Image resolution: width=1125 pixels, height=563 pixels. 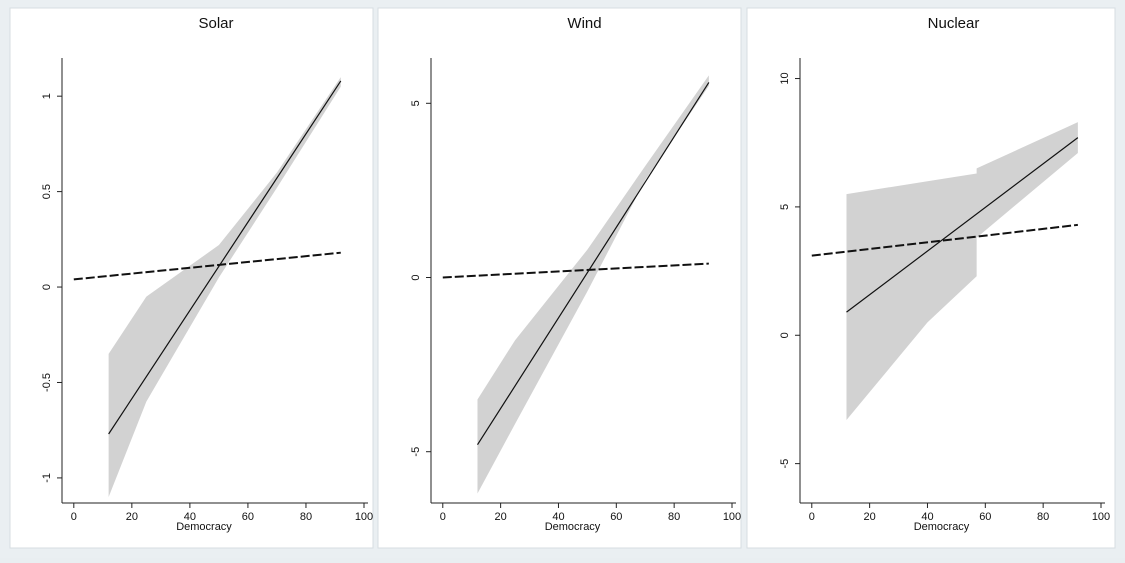 What do you see at coordinates (954, 23) in the screenshot?
I see `panel-title: Nuclear` at bounding box center [954, 23].